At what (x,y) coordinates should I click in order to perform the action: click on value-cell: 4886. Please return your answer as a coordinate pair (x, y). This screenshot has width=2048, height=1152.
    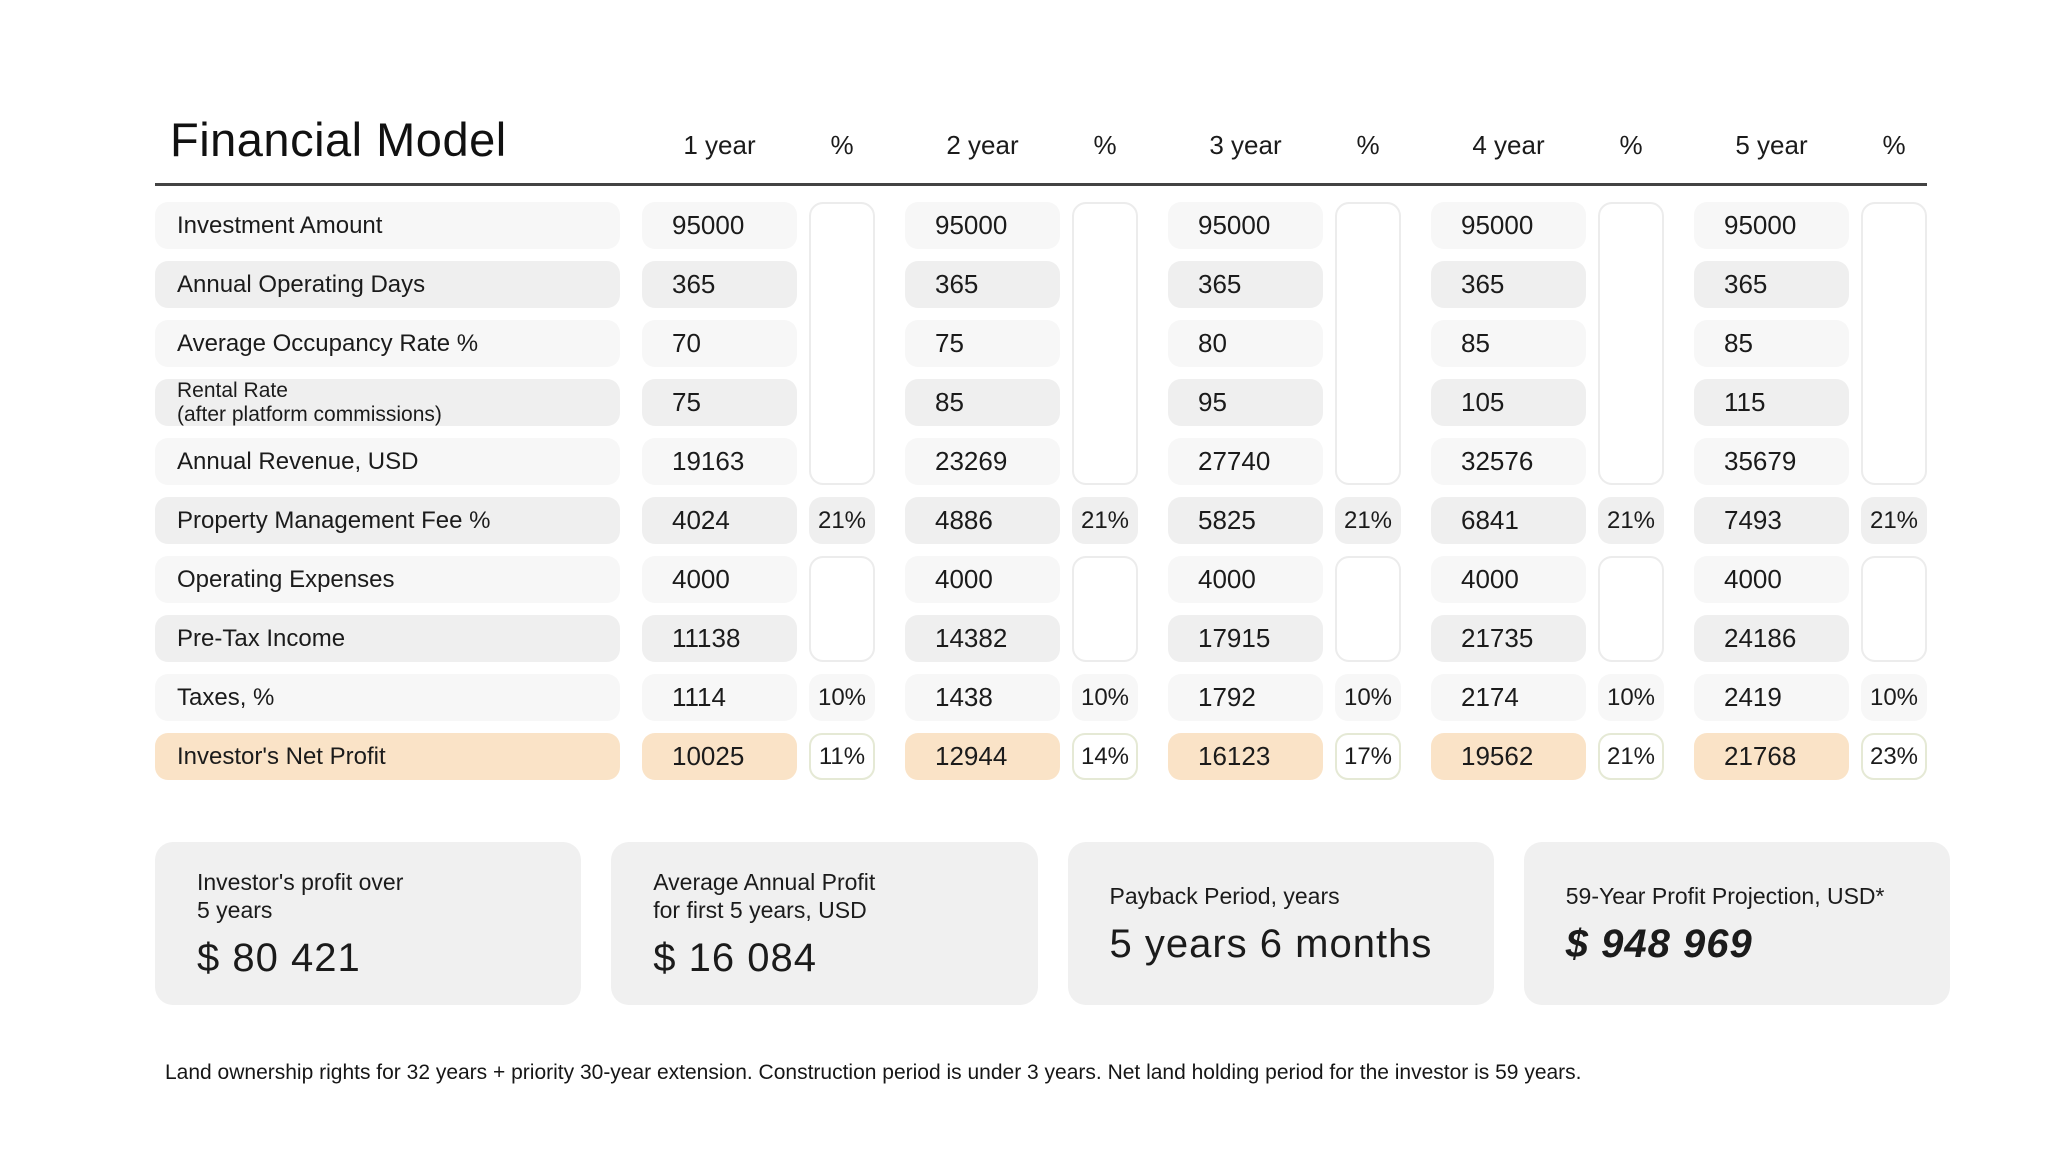
    Looking at the image, I should click on (982, 520).